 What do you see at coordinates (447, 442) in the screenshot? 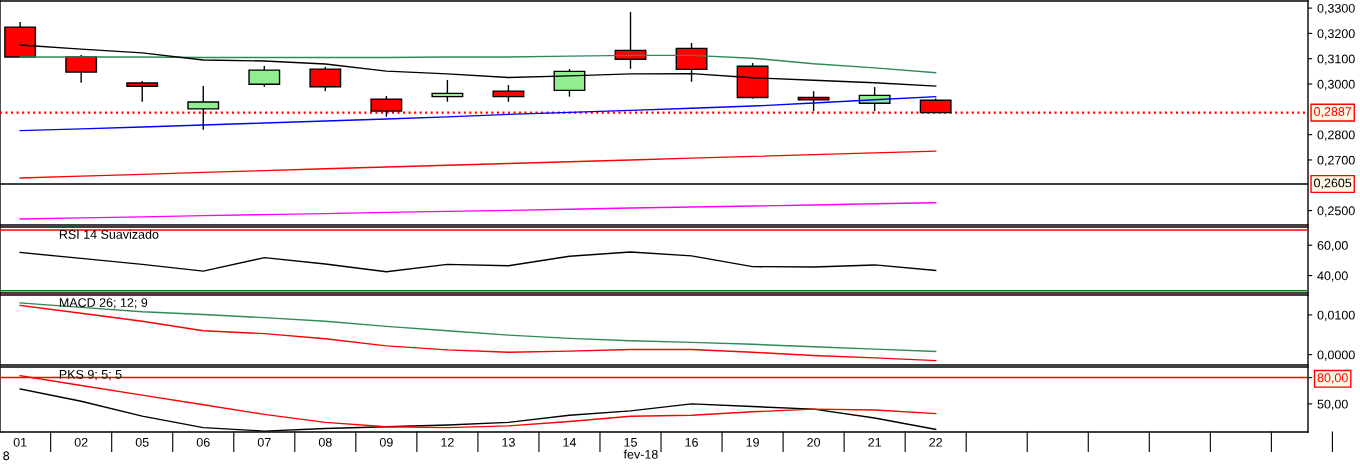
I see `x-tick-label: 12` at bounding box center [447, 442].